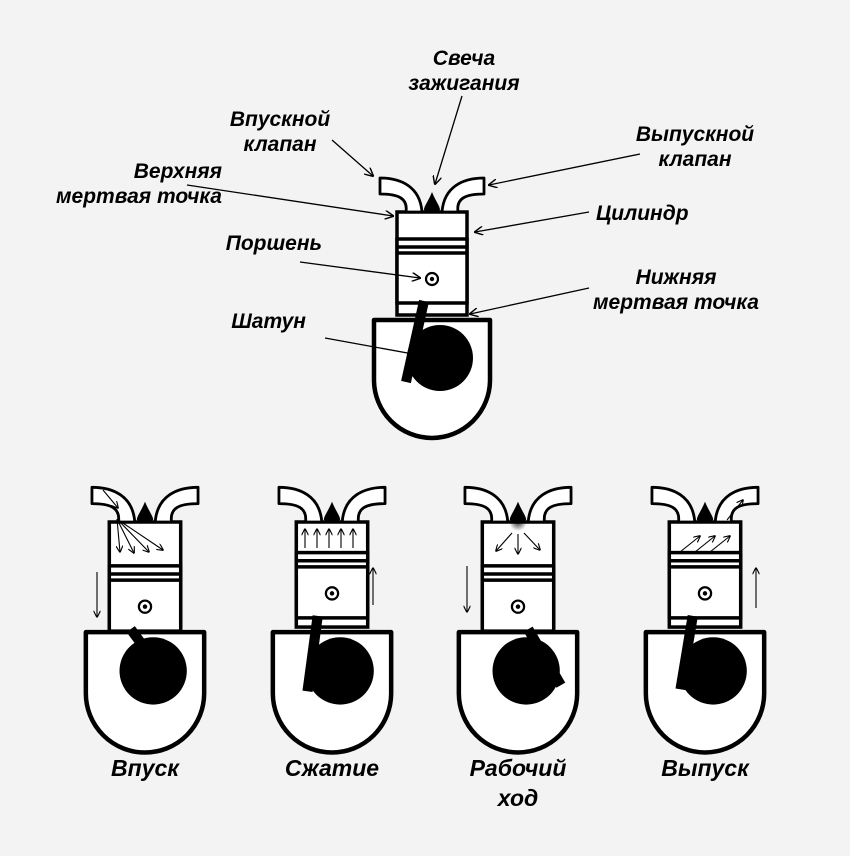 This screenshot has height=856, width=850. I want to click on intake-stroke-engine, so click(145, 620).